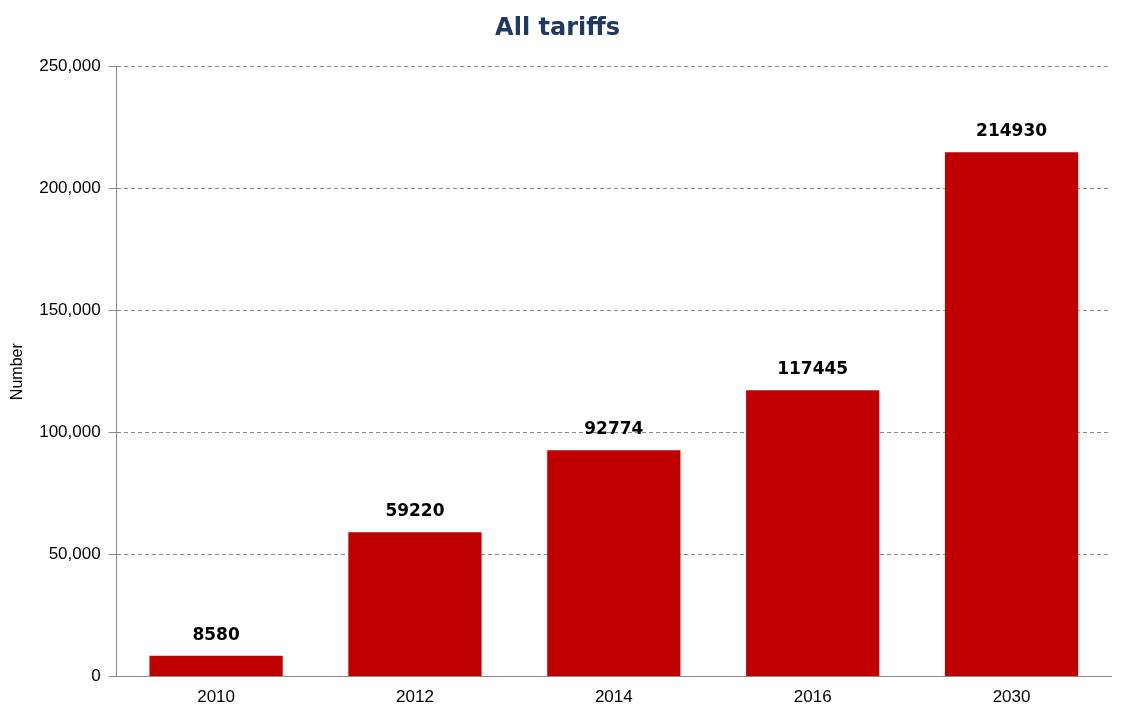 The height and width of the screenshot is (717, 1133). I want to click on y-tick-label: 100,000, so click(70, 432).